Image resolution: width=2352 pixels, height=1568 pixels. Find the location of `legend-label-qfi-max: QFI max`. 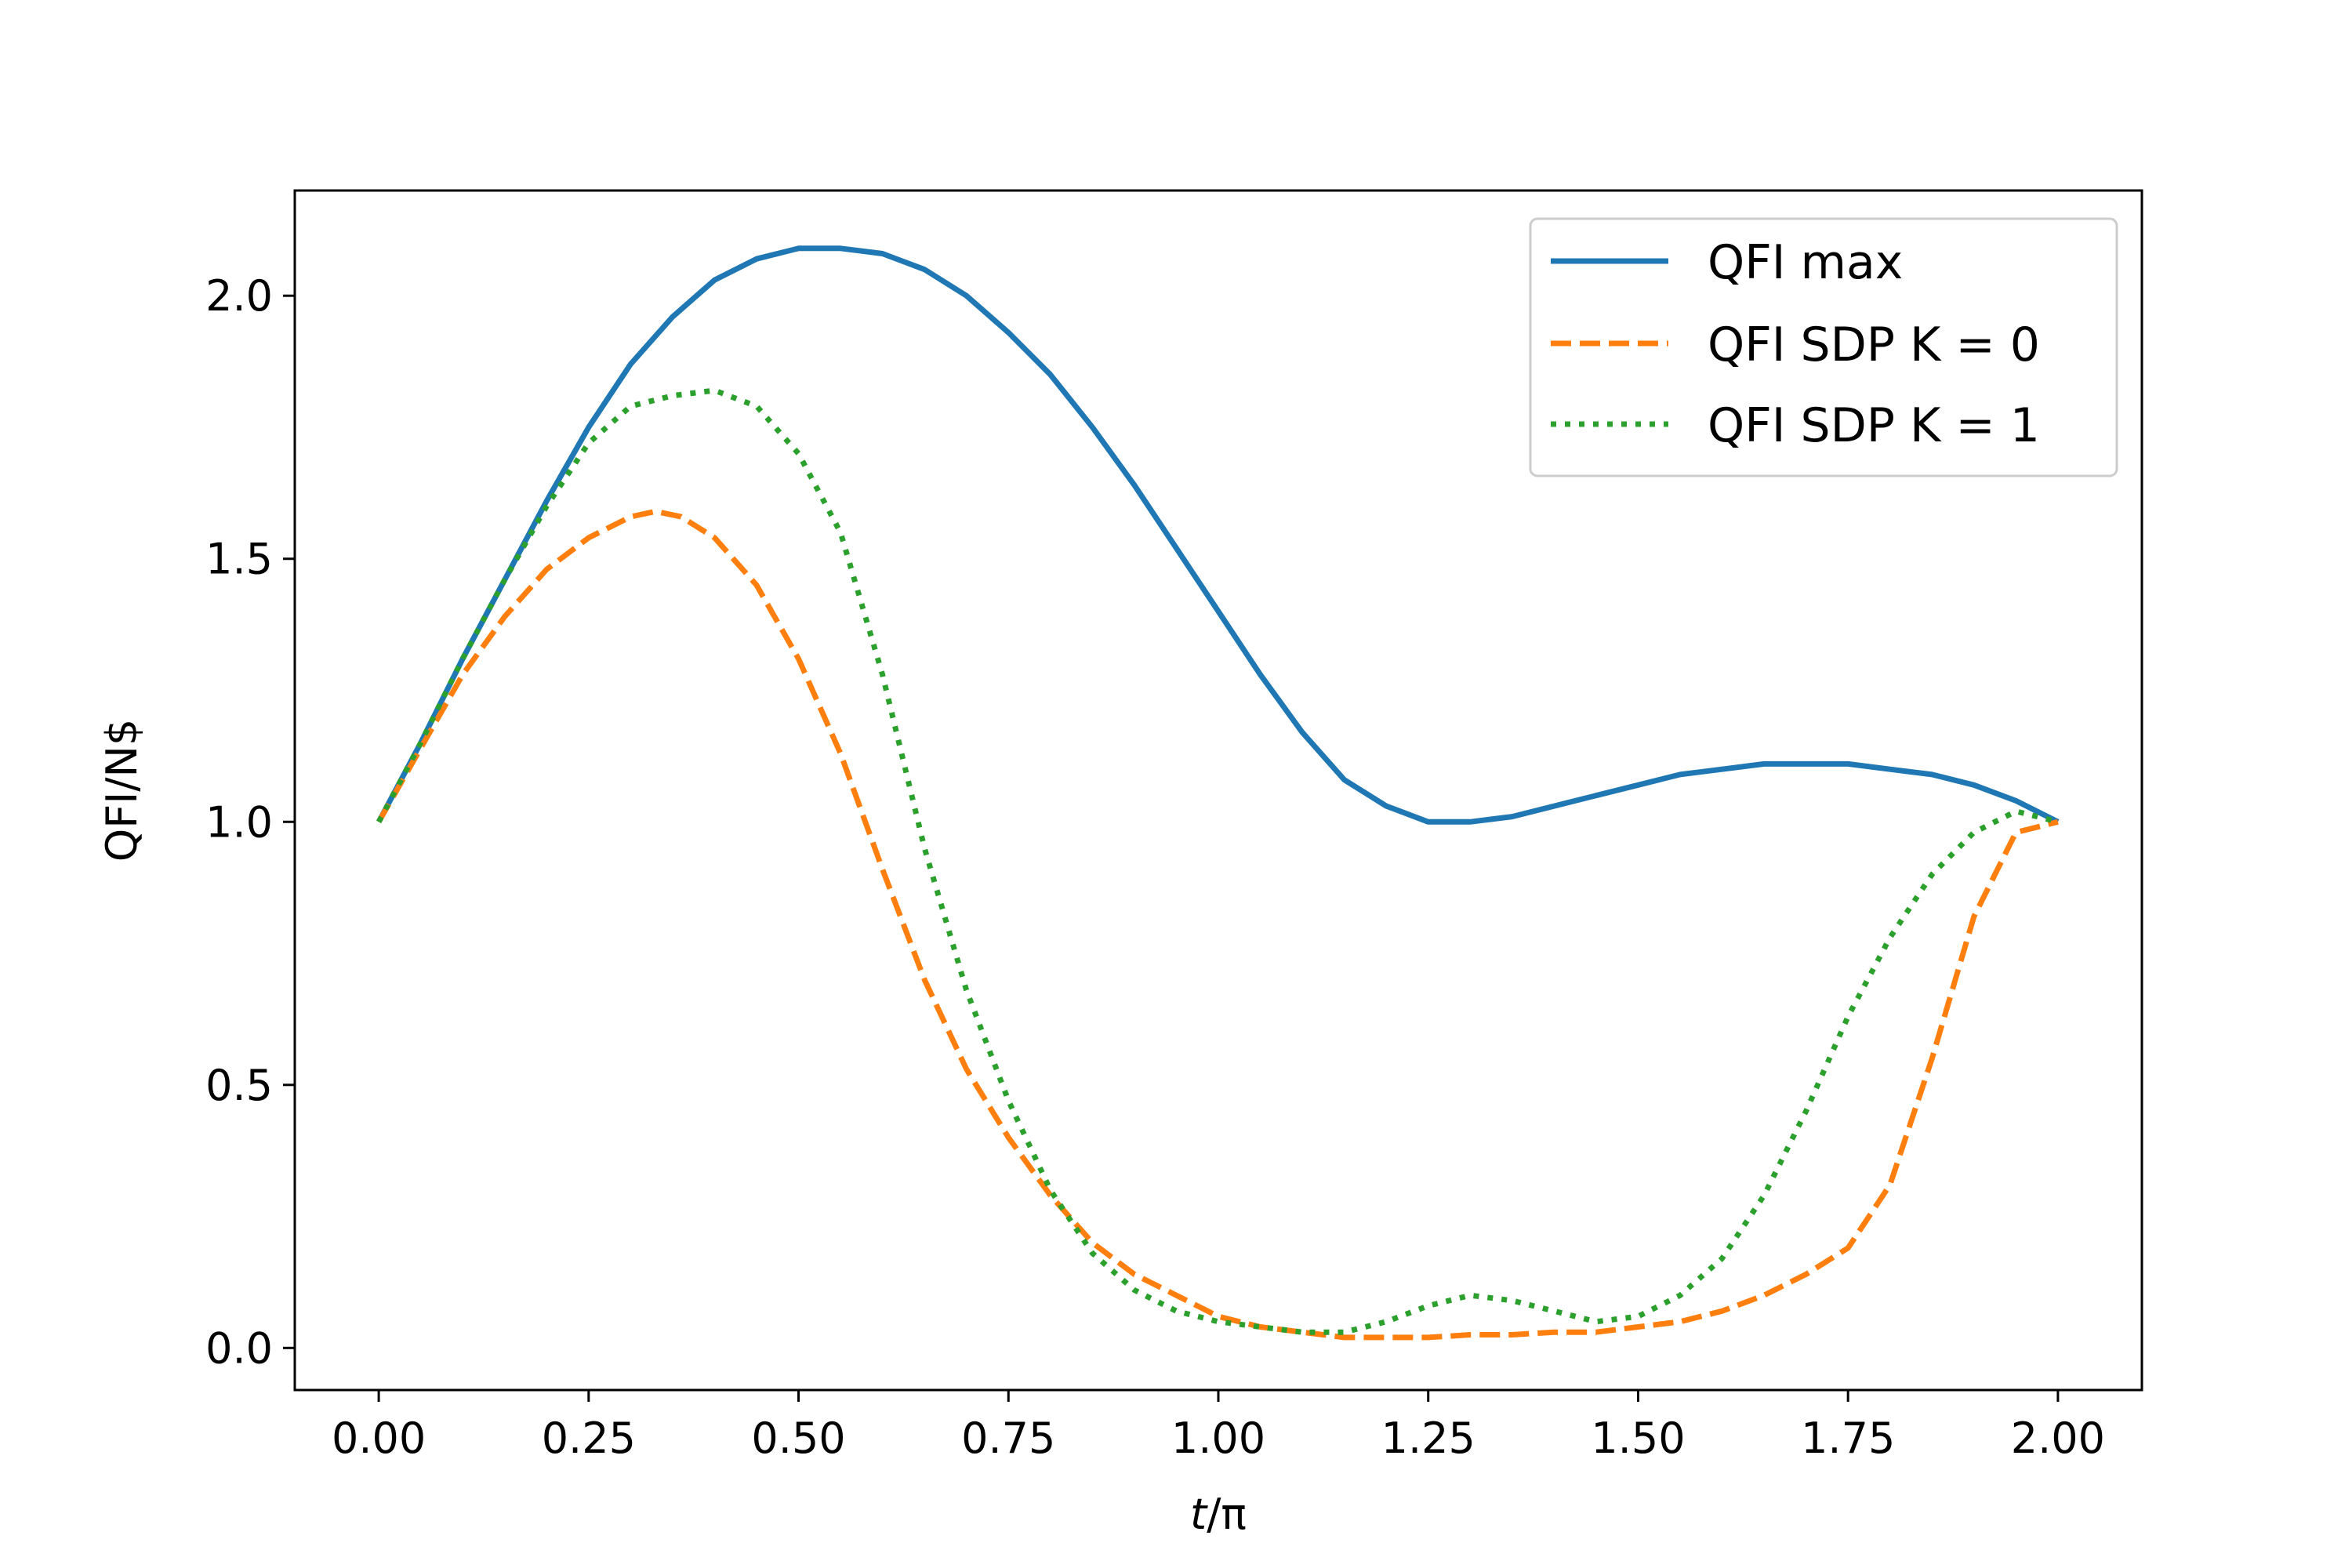

legend-label-qfi-max: QFI max is located at coordinates (1805, 262).